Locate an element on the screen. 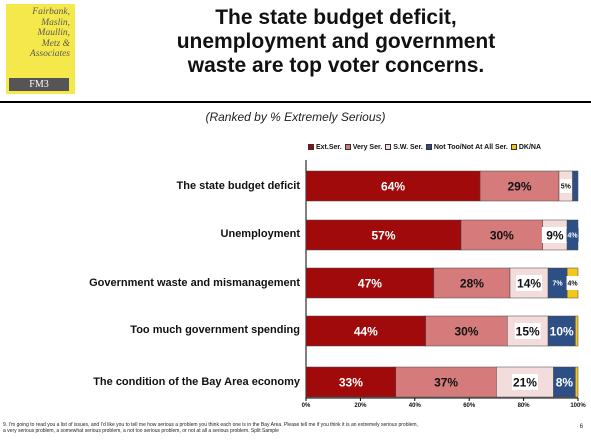 The image size is (591, 444). logo-line: Fairbank, is located at coordinates (51, 12).